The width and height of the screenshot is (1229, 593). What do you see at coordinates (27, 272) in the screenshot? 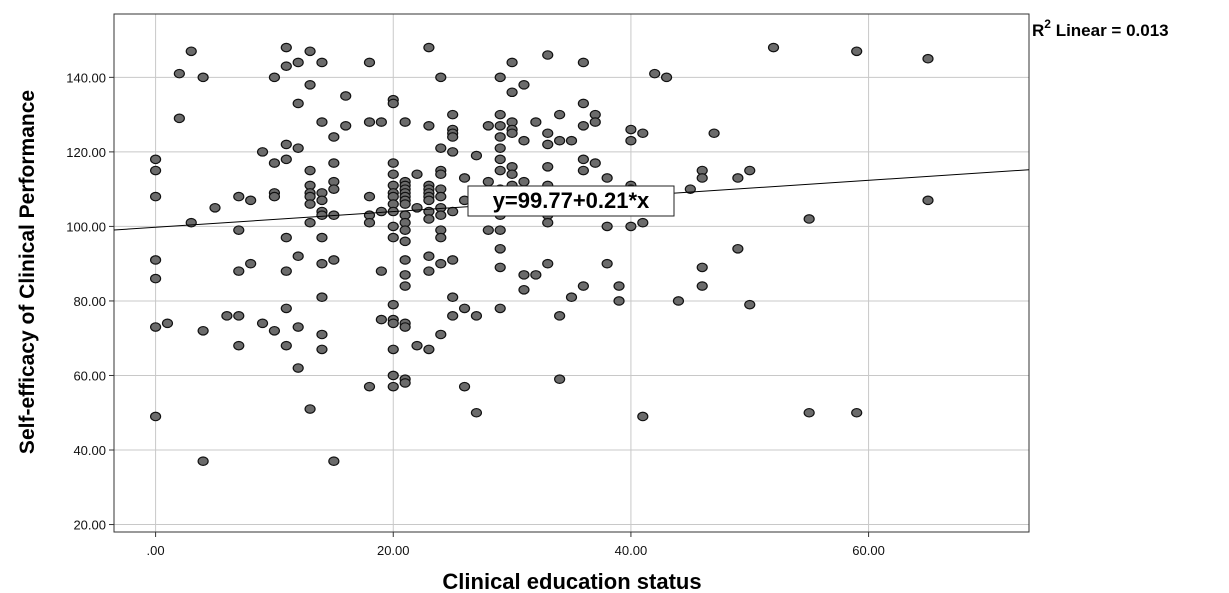
I see `y-axis-title: Self-efficacy of Clinical Performance` at bounding box center [27, 272].